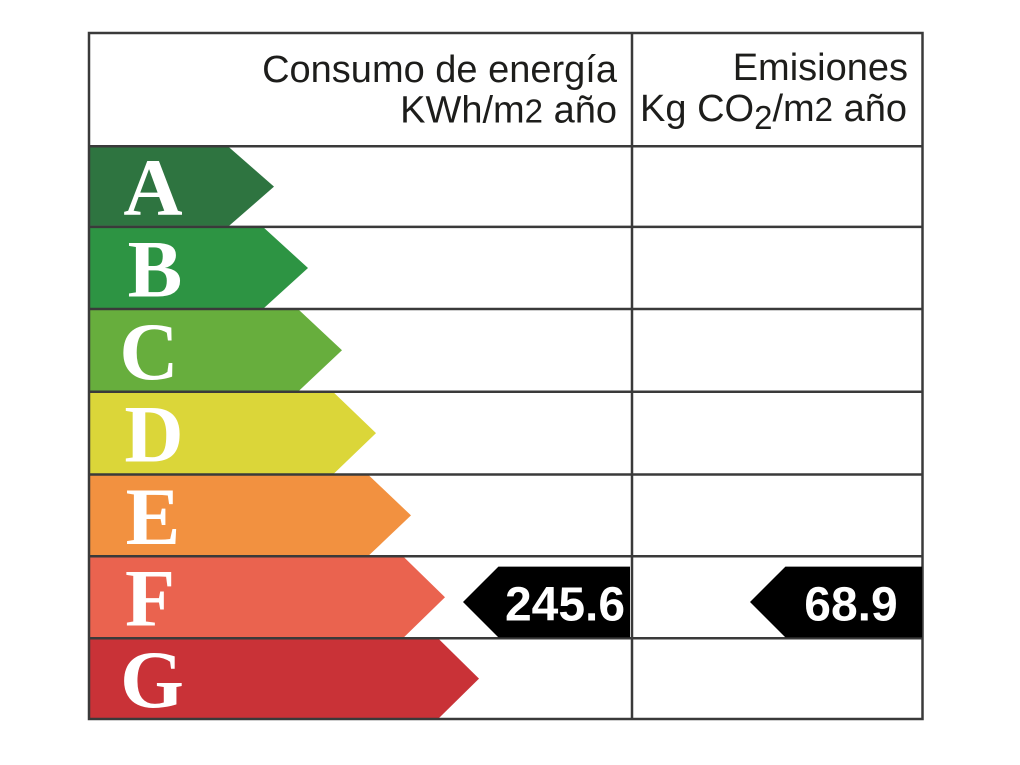  I want to click on svg-text: 245.6, so click(565, 605).